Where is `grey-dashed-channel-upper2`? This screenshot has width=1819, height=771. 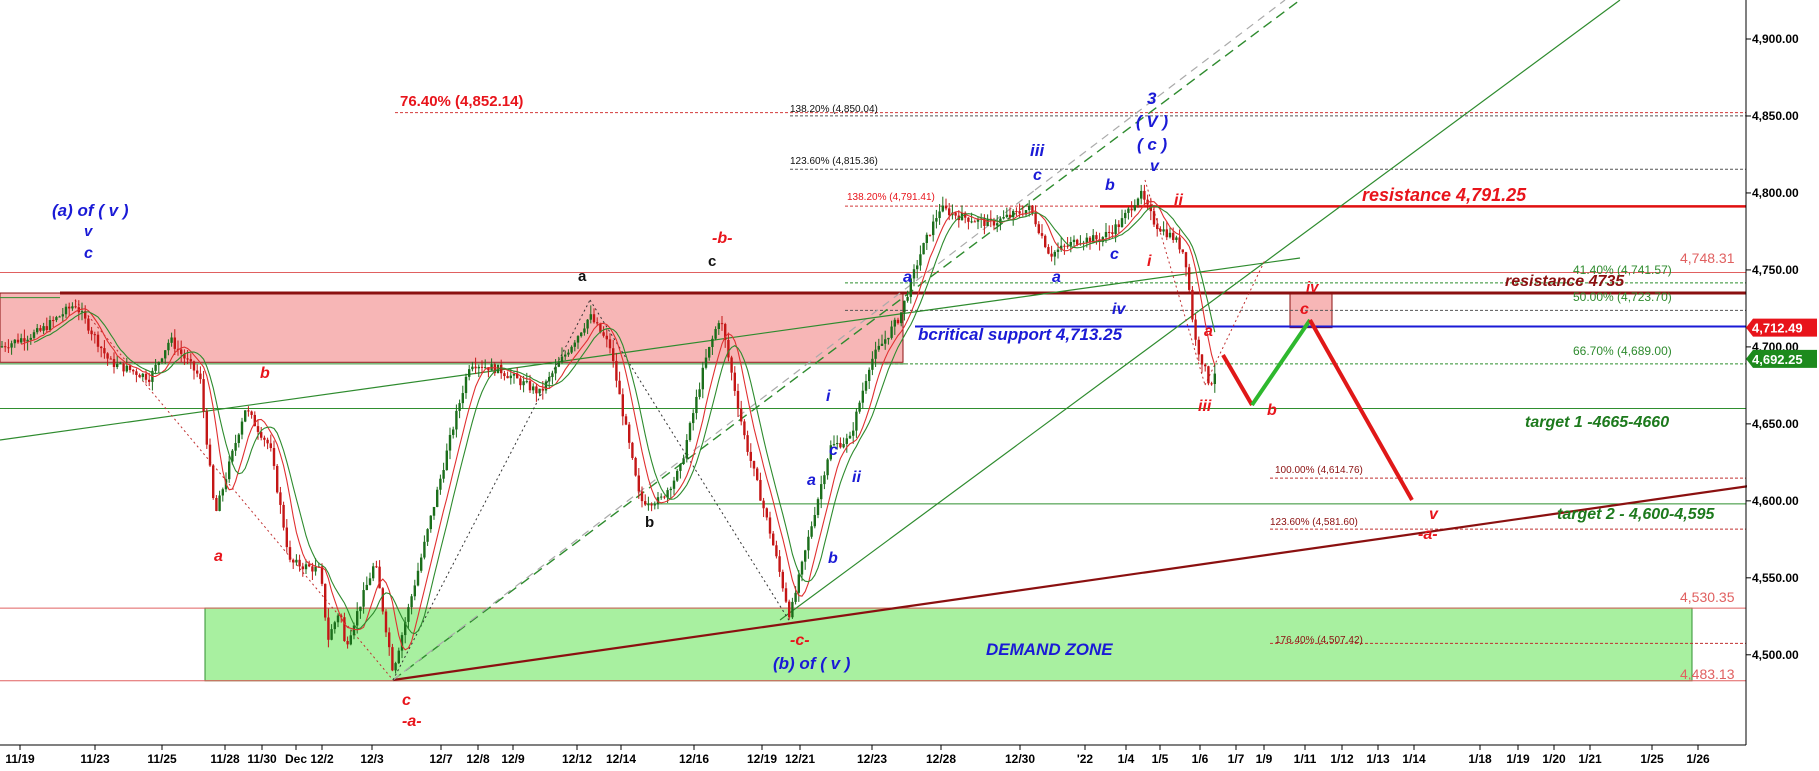 grey-dashed-channel-upper2 is located at coordinates (1160, 95).